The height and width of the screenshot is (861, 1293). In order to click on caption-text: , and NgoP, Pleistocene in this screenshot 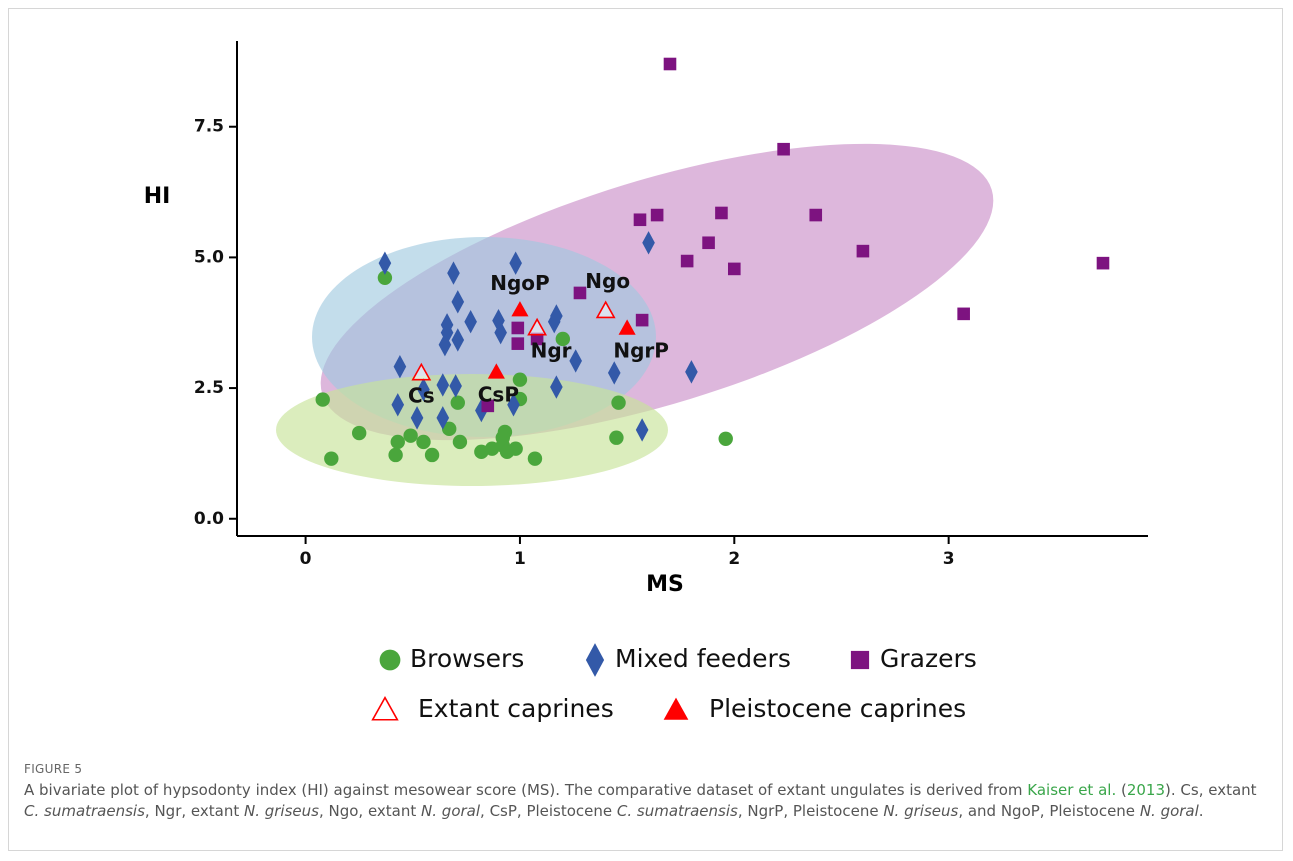, I will do `click(1049, 811)`.